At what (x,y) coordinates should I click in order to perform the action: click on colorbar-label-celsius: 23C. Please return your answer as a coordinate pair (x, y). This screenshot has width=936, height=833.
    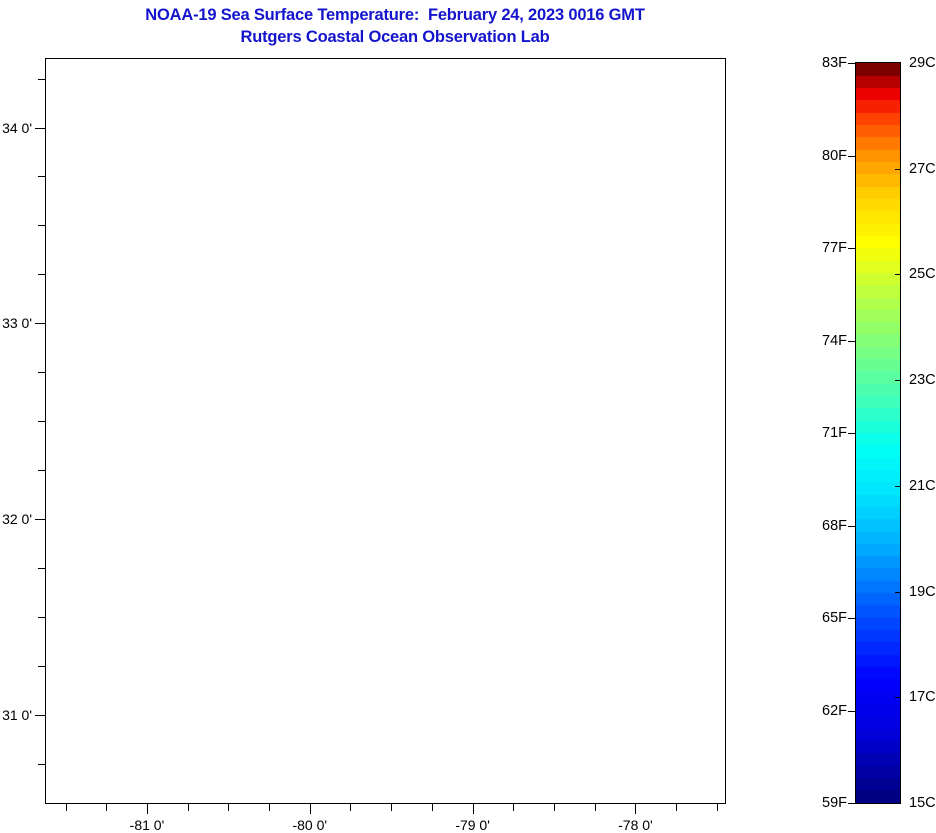
    Looking at the image, I should click on (922, 380).